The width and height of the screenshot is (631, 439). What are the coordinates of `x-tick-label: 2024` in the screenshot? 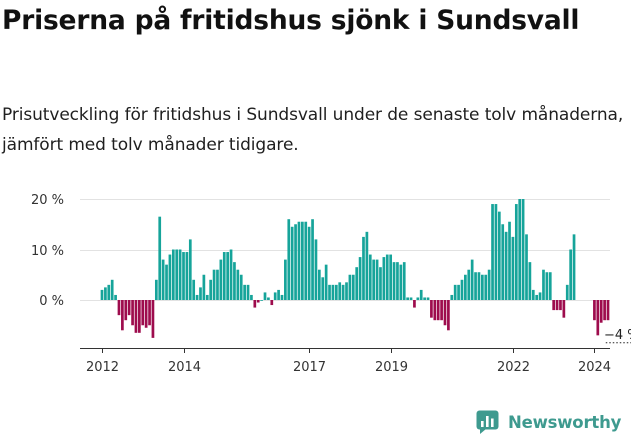 It's located at (594, 367).